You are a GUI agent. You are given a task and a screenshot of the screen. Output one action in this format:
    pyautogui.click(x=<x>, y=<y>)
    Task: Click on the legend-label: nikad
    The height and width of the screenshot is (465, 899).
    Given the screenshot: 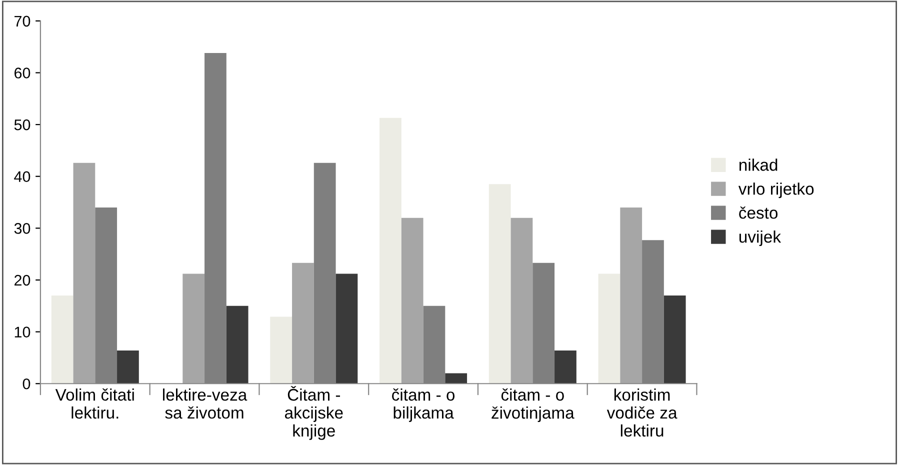 What is the action you would take?
    pyautogui.click(x=759, y=164)
    